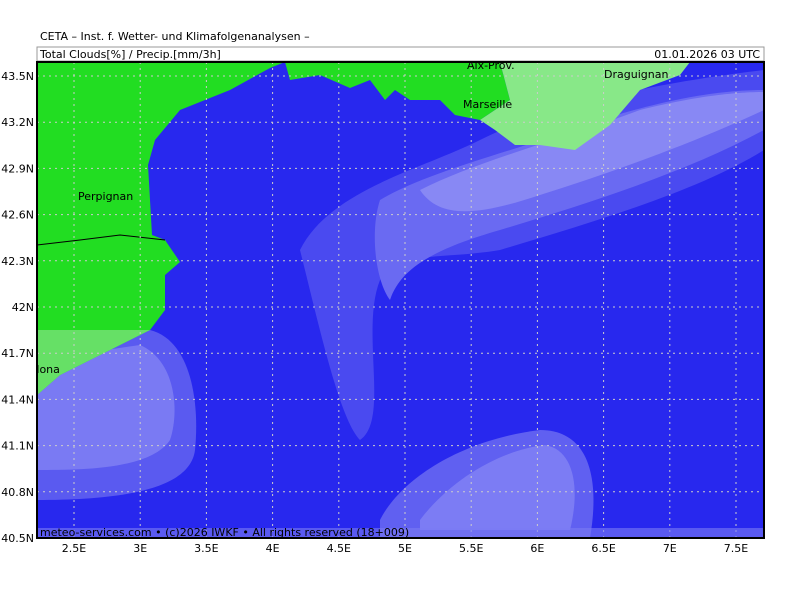 The width and height of the screenshot is (800, 604). I want to click on lon-label: 7E, so click(670, 548).